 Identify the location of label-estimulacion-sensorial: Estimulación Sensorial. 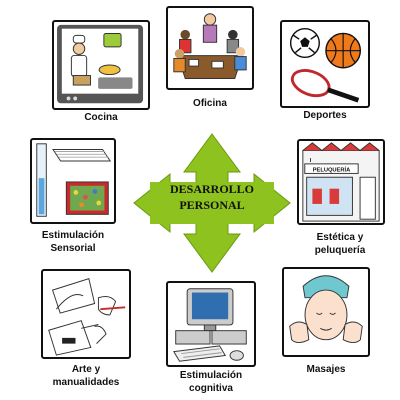
(73, 242).